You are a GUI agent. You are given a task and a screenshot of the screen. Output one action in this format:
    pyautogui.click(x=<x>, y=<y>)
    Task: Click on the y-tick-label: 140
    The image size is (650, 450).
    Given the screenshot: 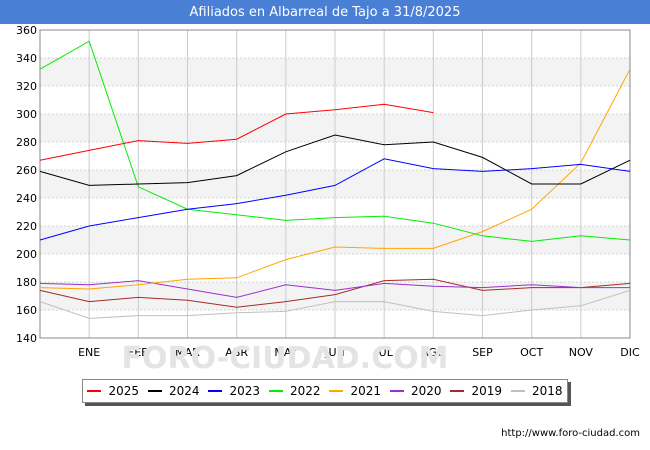 What is the action you would take?
    pyautogui.click(x=26, y=338)
    